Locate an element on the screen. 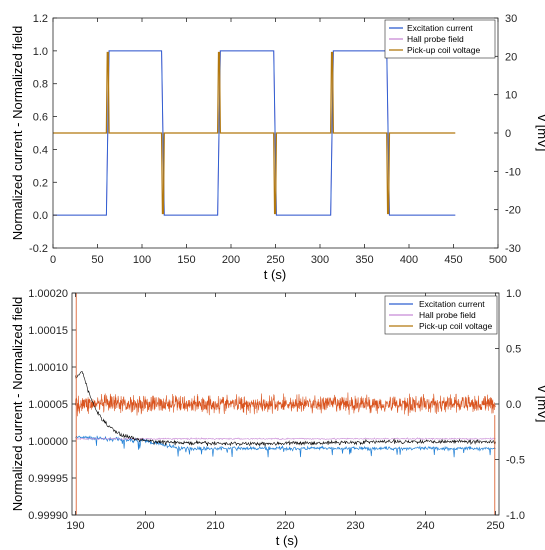 The height and width of the screenshot is (550, 545). y-tick-label-left: 0.8 is located at coordinates (40, 85).